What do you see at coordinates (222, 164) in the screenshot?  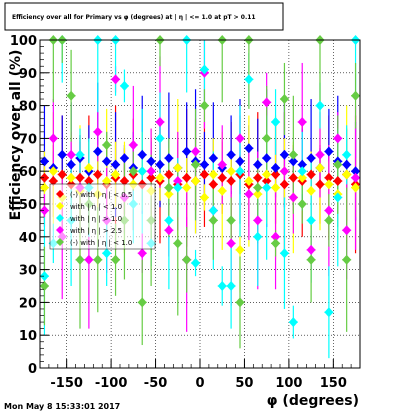 I see `data-point-s3-p20` at bounding box center [222, 164].